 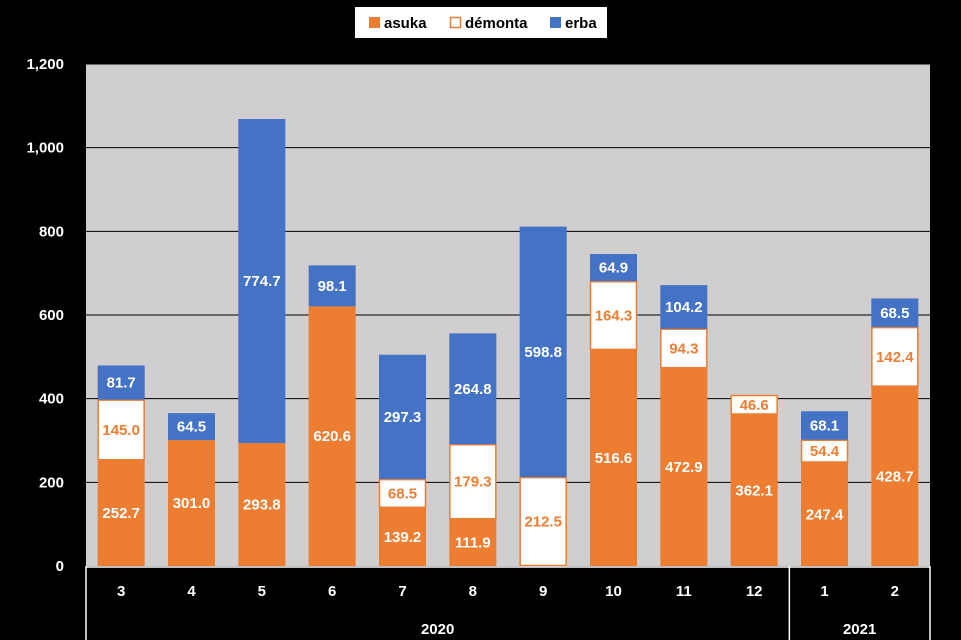 What do you see at coordinates (191, 591) in the screenshot?
I see `x-tick-label-4: 4` at bounding box center [191, 591].